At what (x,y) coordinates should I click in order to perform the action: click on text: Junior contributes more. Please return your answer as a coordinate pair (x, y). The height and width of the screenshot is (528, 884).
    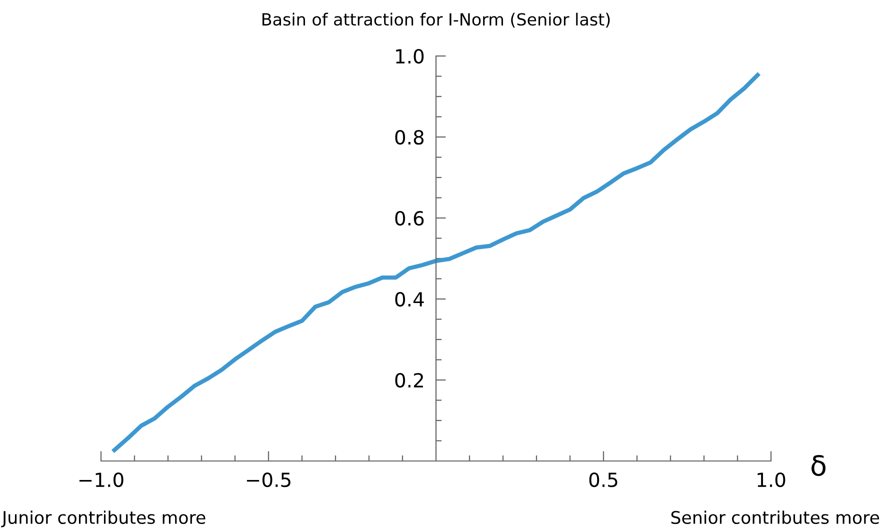
    Looking at the image, I should click on (103, 519).